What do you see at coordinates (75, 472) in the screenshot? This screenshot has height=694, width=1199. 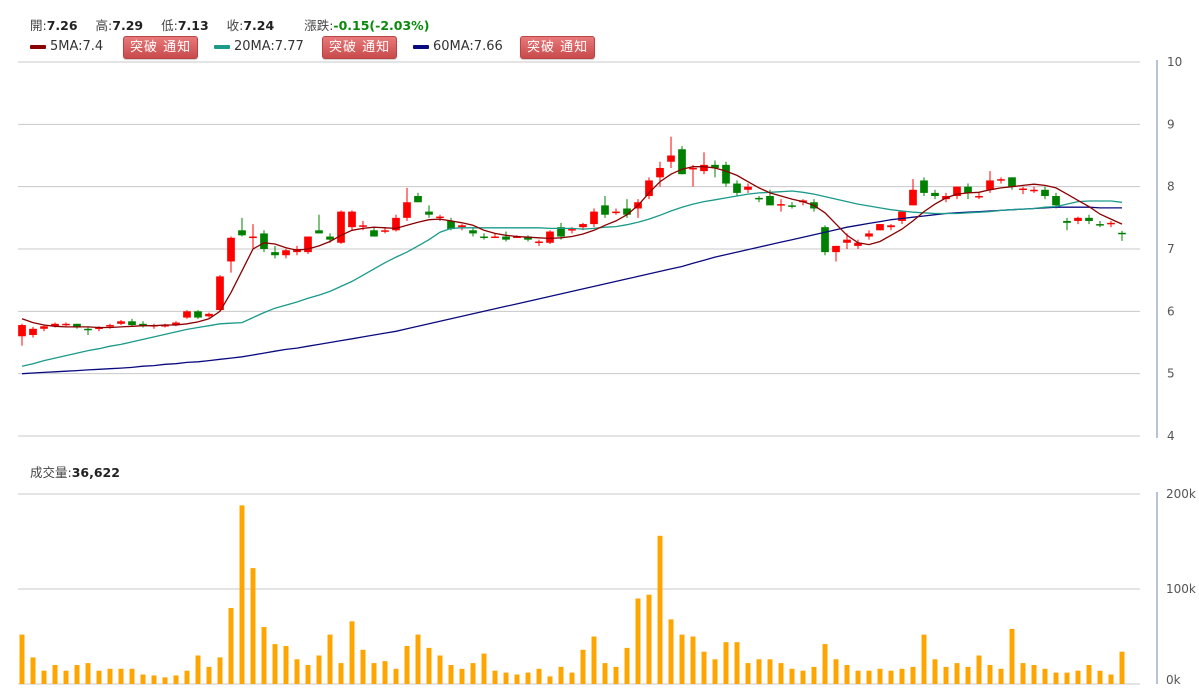 I see `volume-summary: 成交量:36,622` at bounding box center [75, 472].